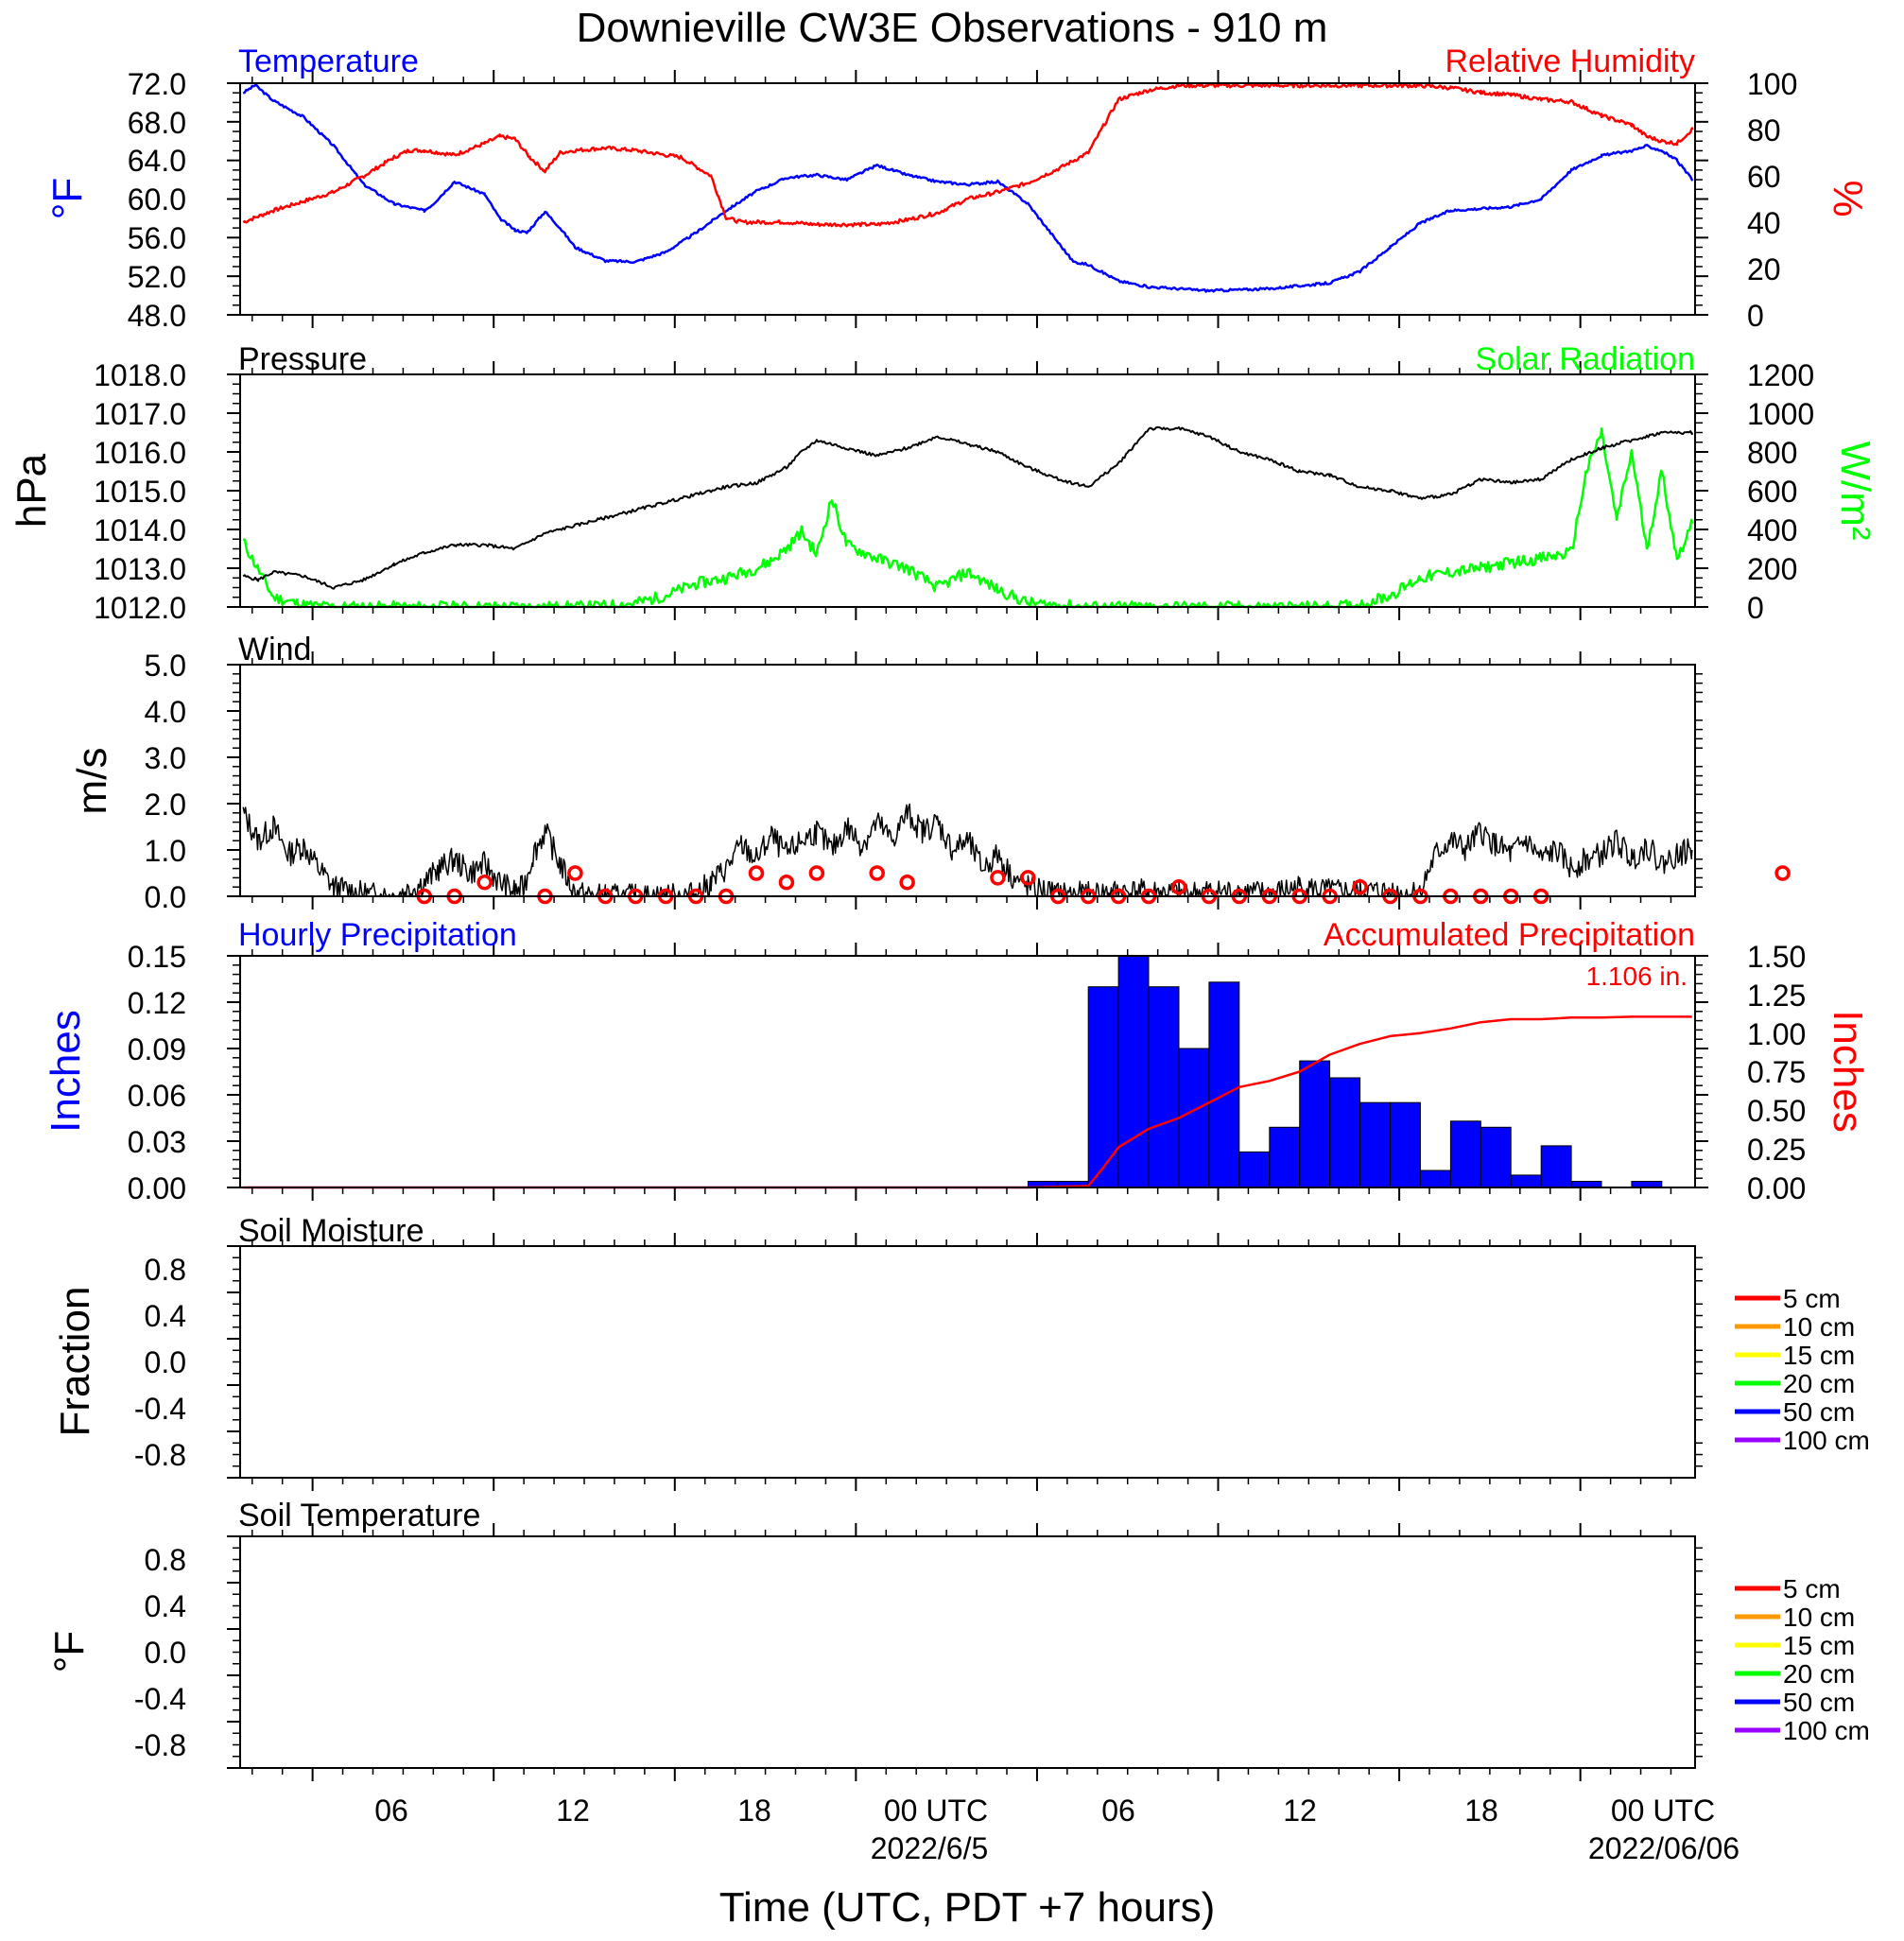 This screenshot has width=1904, height=1941. I want to click on tick-label: 1.00, so click(1777, 1034).